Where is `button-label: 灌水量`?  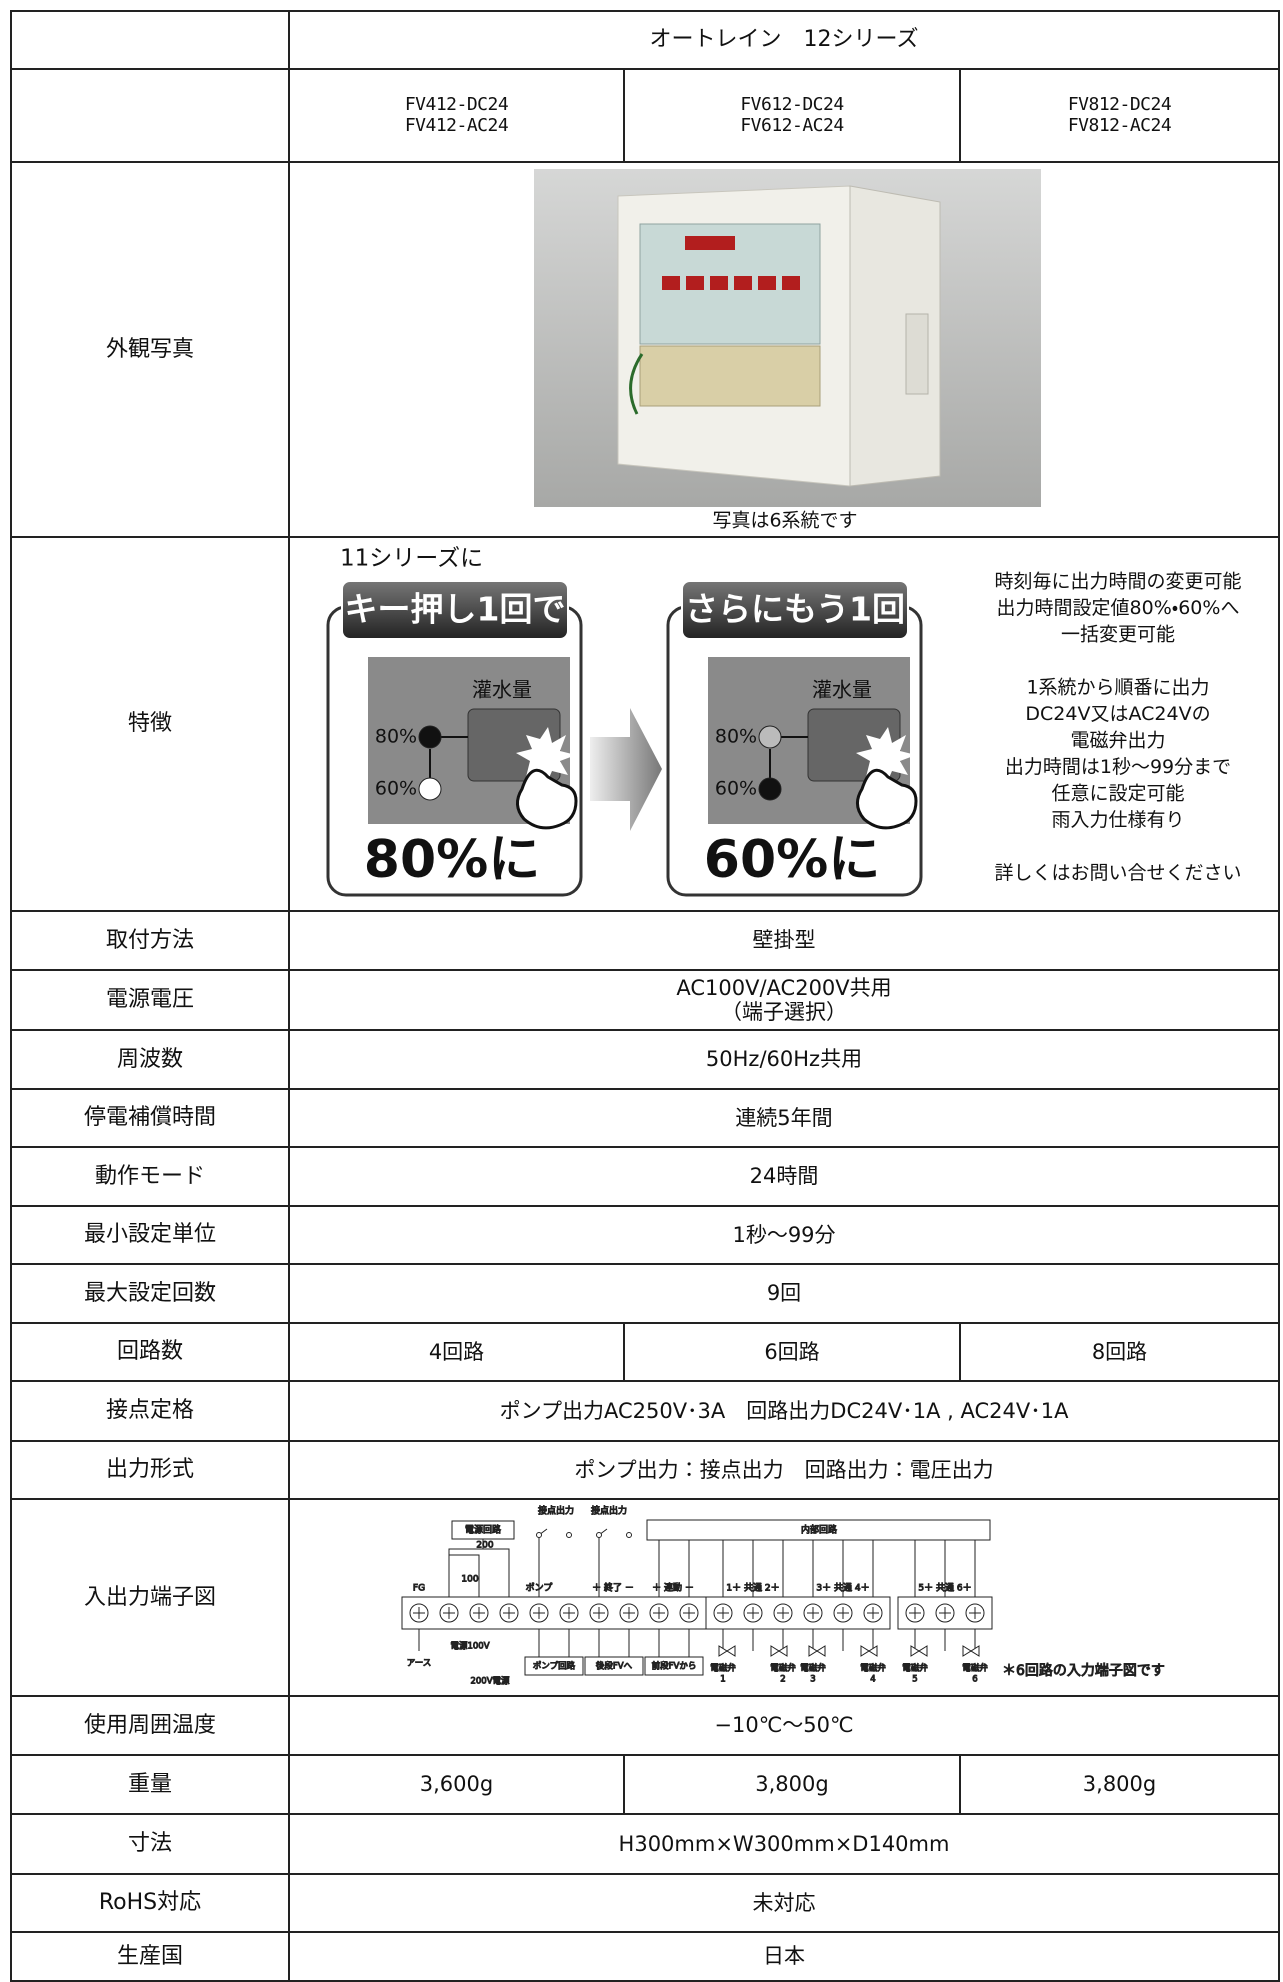 button-label: 灌水量 is located at coordinates (502, 690).